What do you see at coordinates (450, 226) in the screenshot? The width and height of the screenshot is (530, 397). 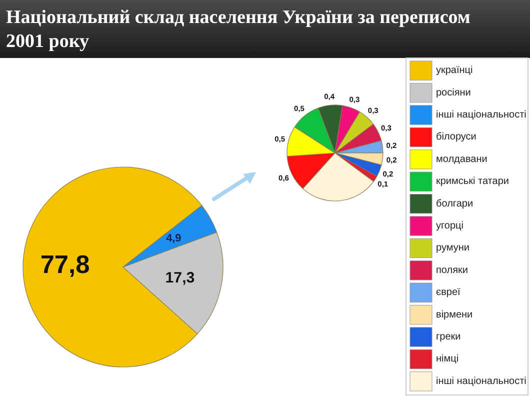 I see `legend-label: угорці` at bounding box center [450, 226].